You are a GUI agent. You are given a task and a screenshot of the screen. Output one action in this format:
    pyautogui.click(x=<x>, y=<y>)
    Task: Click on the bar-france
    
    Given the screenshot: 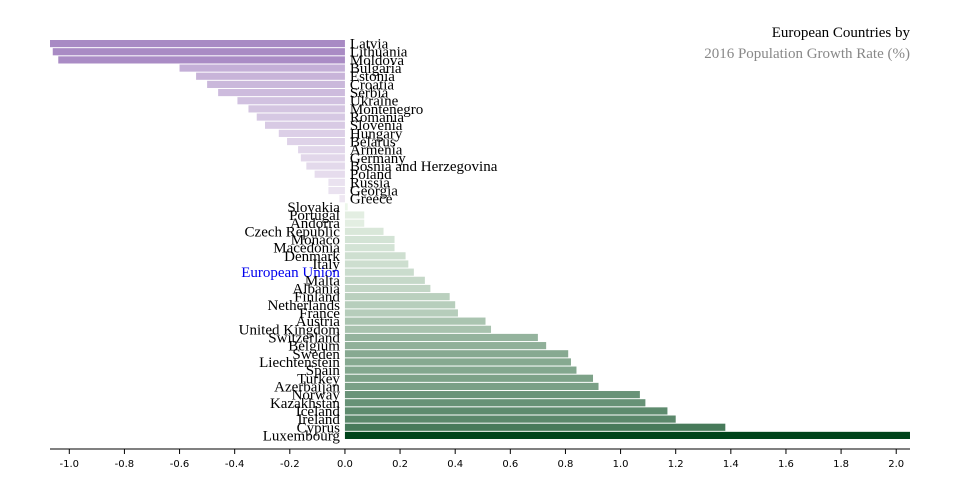 What is the action you would take?
    pyautogui.click(x=401, y=313)
    